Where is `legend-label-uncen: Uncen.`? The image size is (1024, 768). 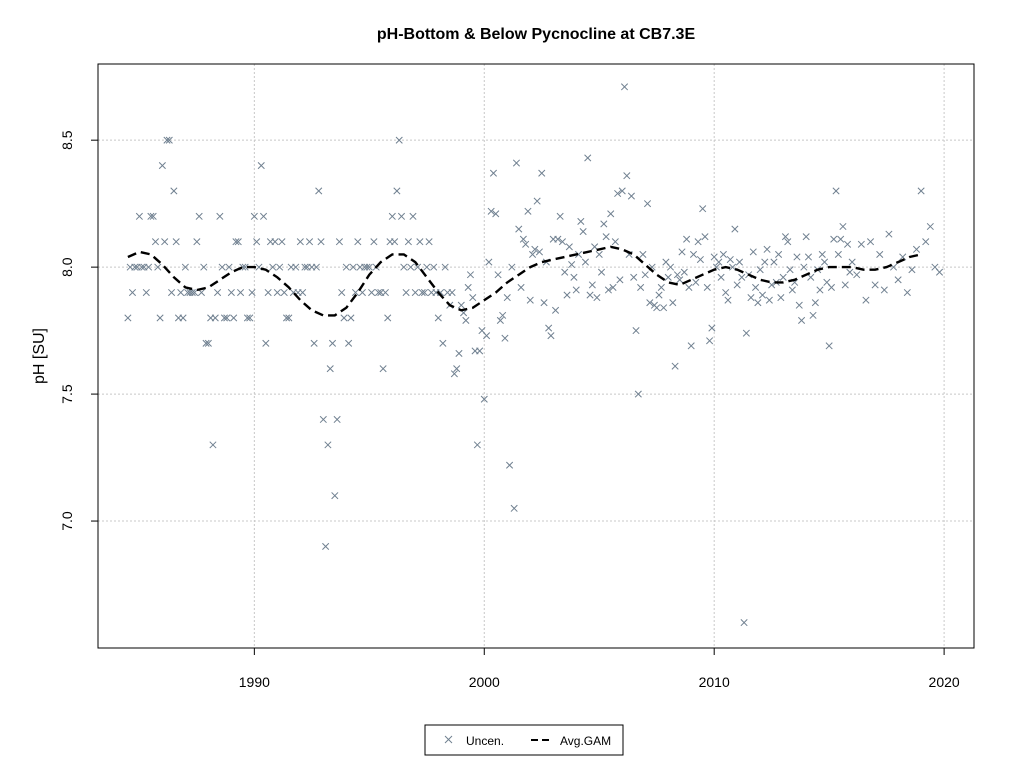 legend-label-uncen: Uncen. is located at coordinates (485, 741).